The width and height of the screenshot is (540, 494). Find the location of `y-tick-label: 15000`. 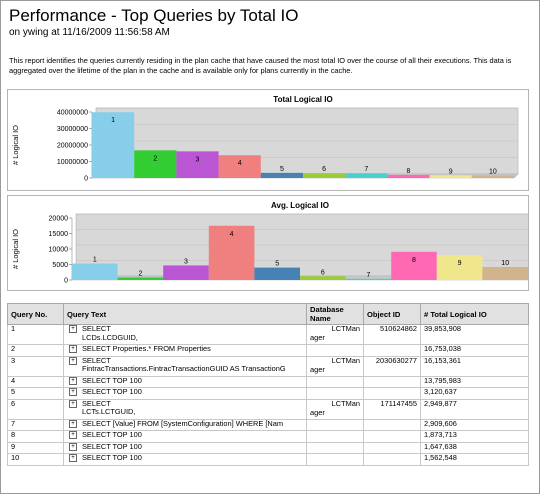

y-tick-label: 15000 is located at coordinates (59, 234).